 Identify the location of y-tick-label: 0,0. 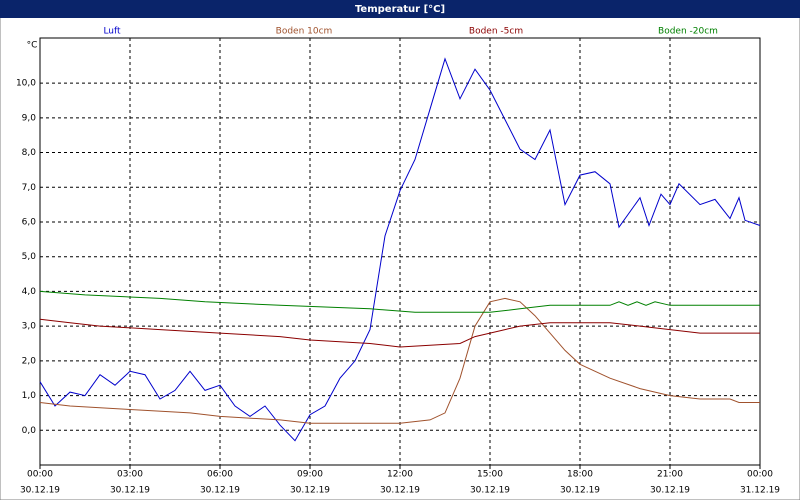
(29, 431).